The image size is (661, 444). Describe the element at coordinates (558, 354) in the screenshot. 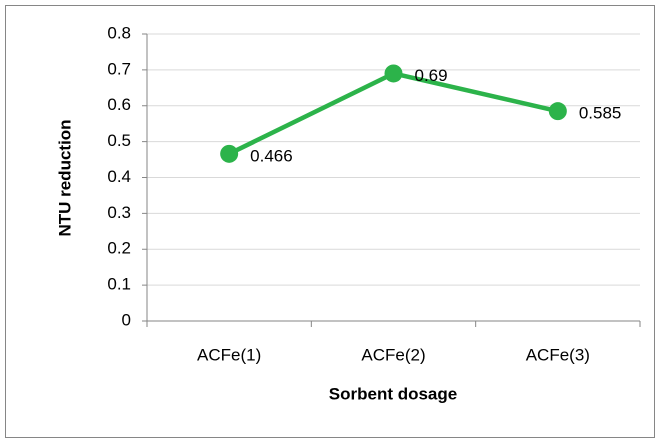

I see `x-tick-label: ACFe(3)` at that location.